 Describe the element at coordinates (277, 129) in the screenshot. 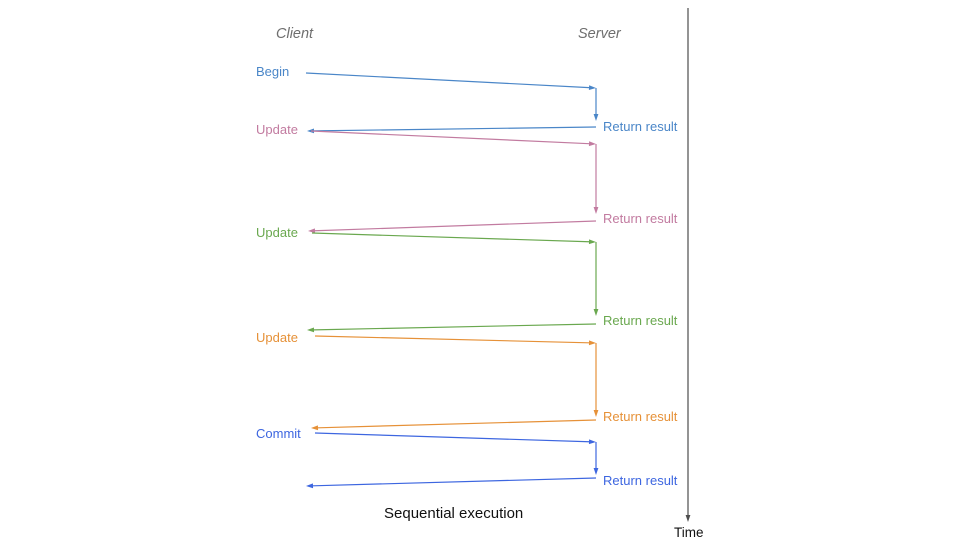

I see `message-label-update-1: Update` at that location.